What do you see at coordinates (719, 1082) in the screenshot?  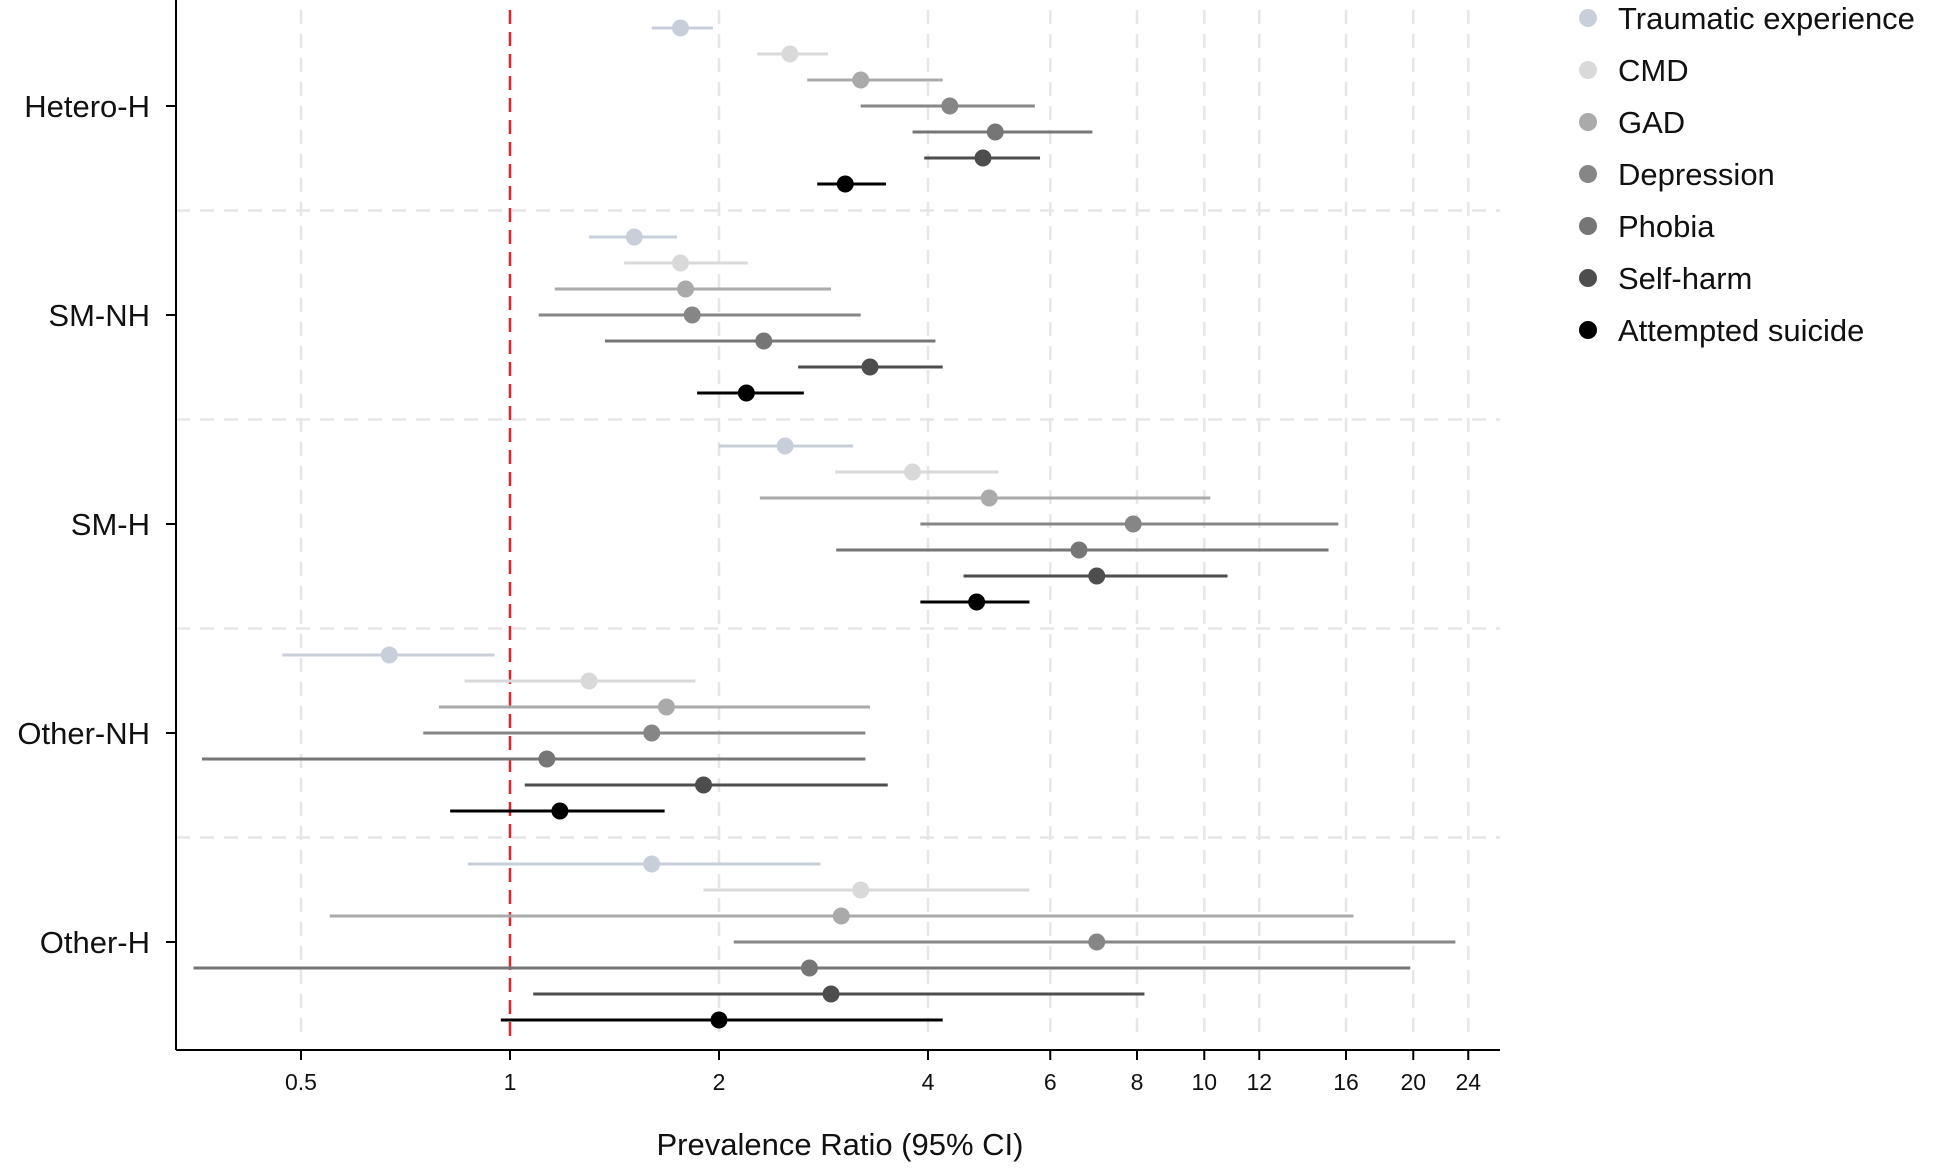 I see `x-tick-label-2: 2` at bounding box center [719, 1082].